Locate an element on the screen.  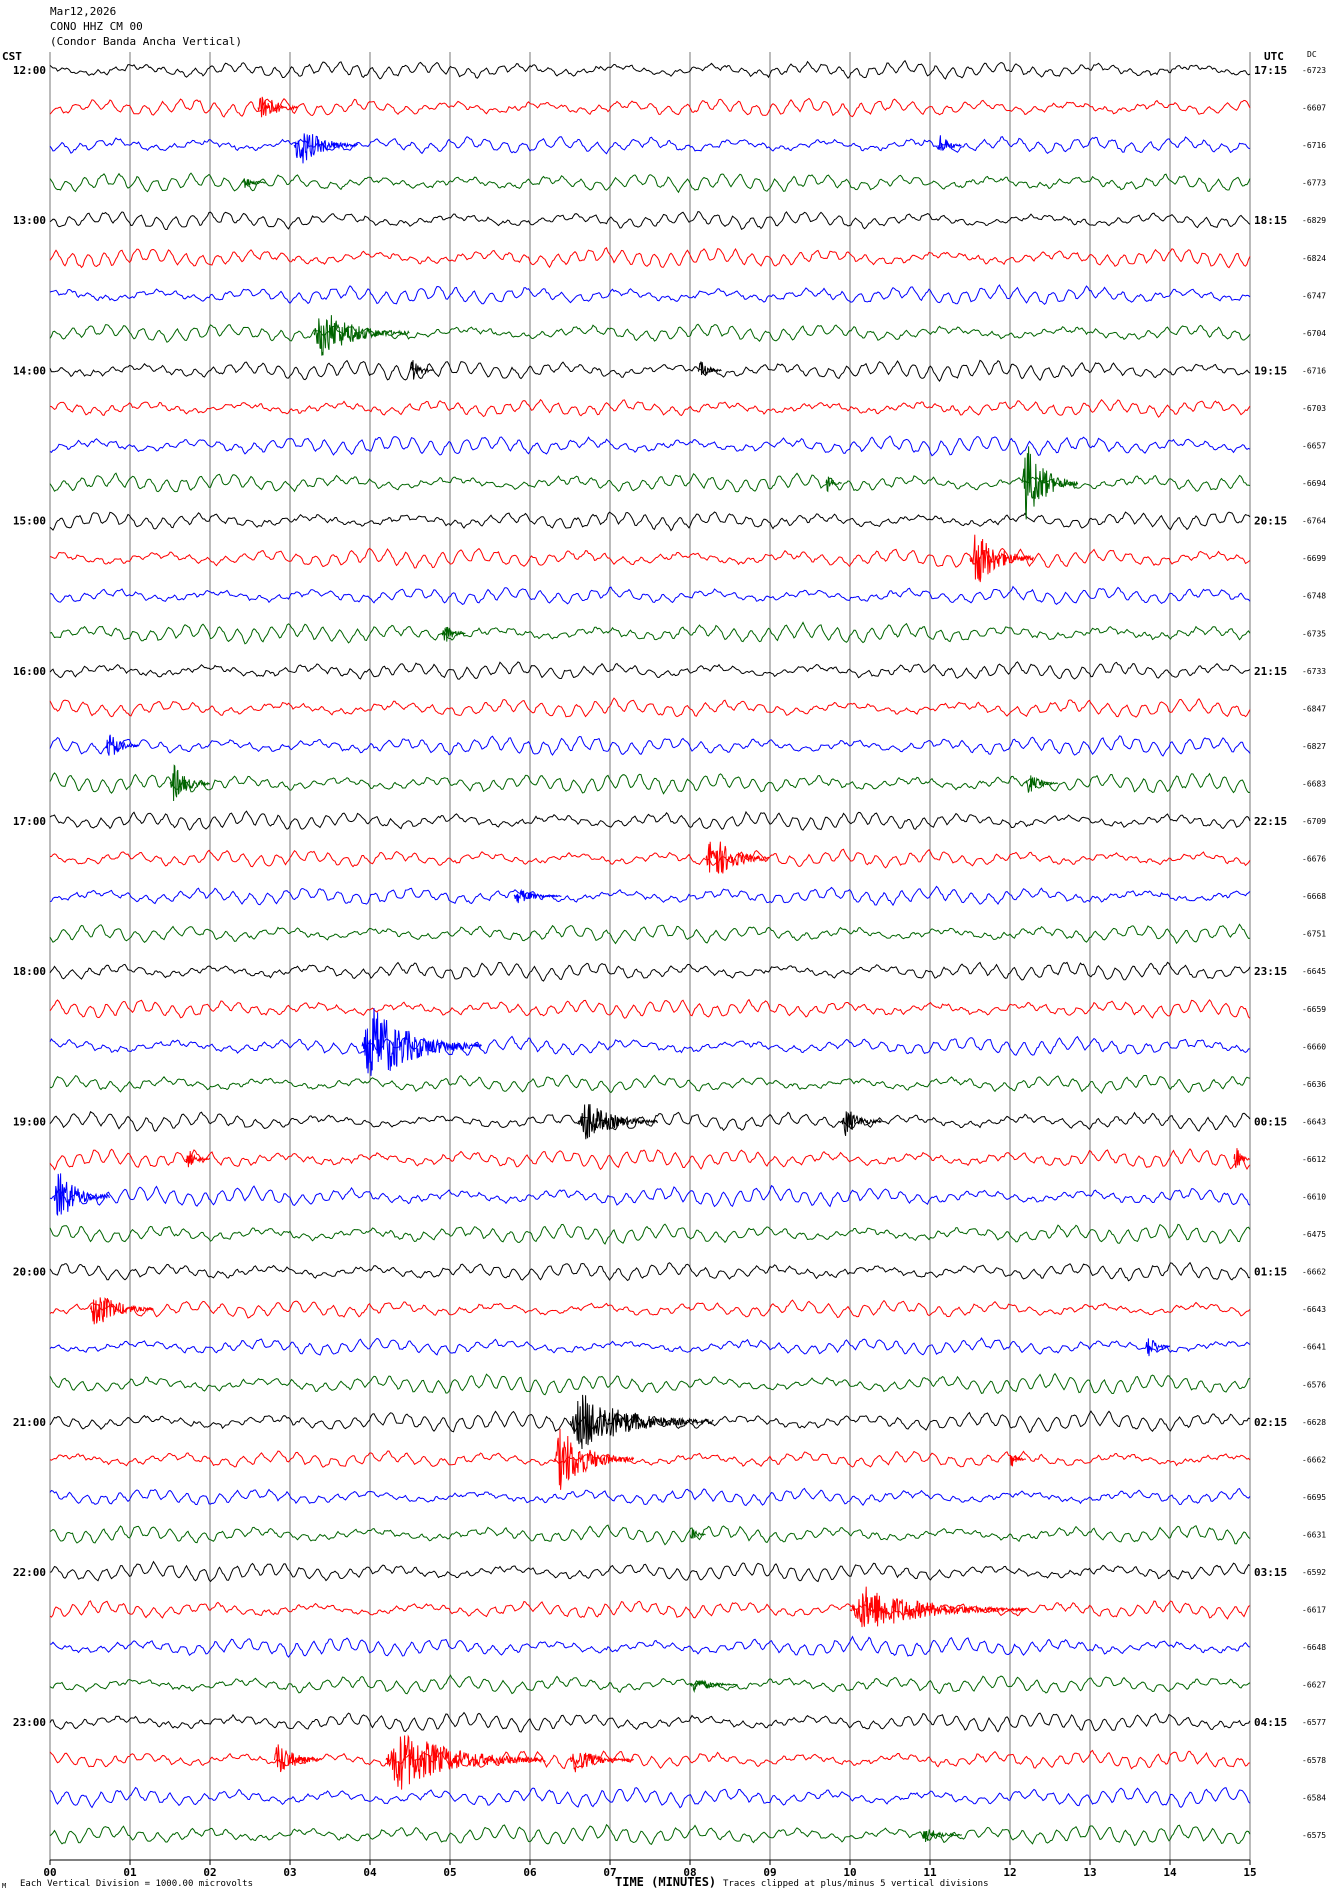
dc-offset-label: -6748 is located at coordinates (1314, 596).